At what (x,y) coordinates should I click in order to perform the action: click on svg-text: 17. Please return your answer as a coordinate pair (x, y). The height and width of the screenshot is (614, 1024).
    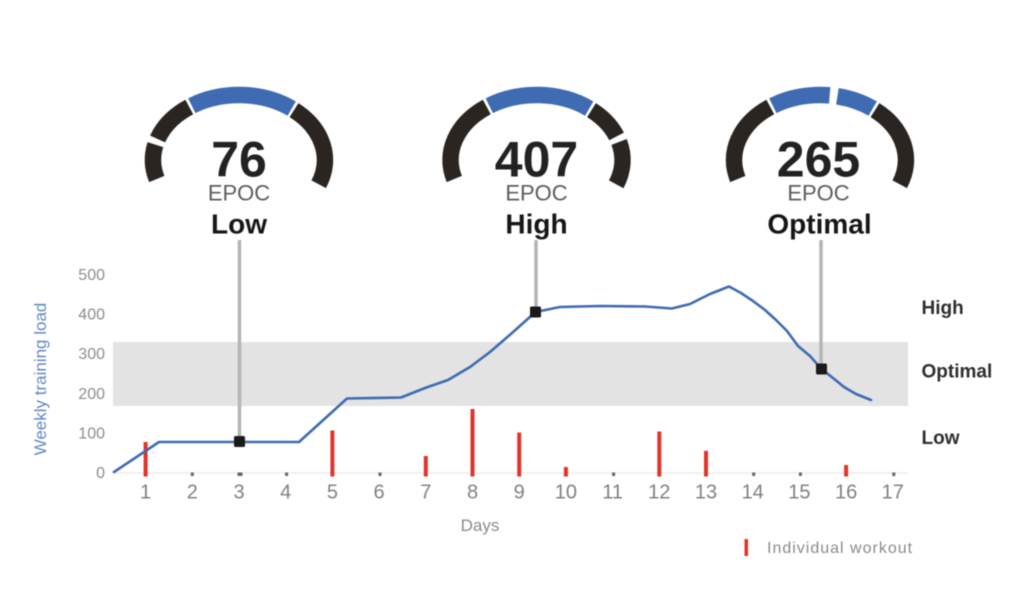
    Looking at the image, I should click on (893, 493).